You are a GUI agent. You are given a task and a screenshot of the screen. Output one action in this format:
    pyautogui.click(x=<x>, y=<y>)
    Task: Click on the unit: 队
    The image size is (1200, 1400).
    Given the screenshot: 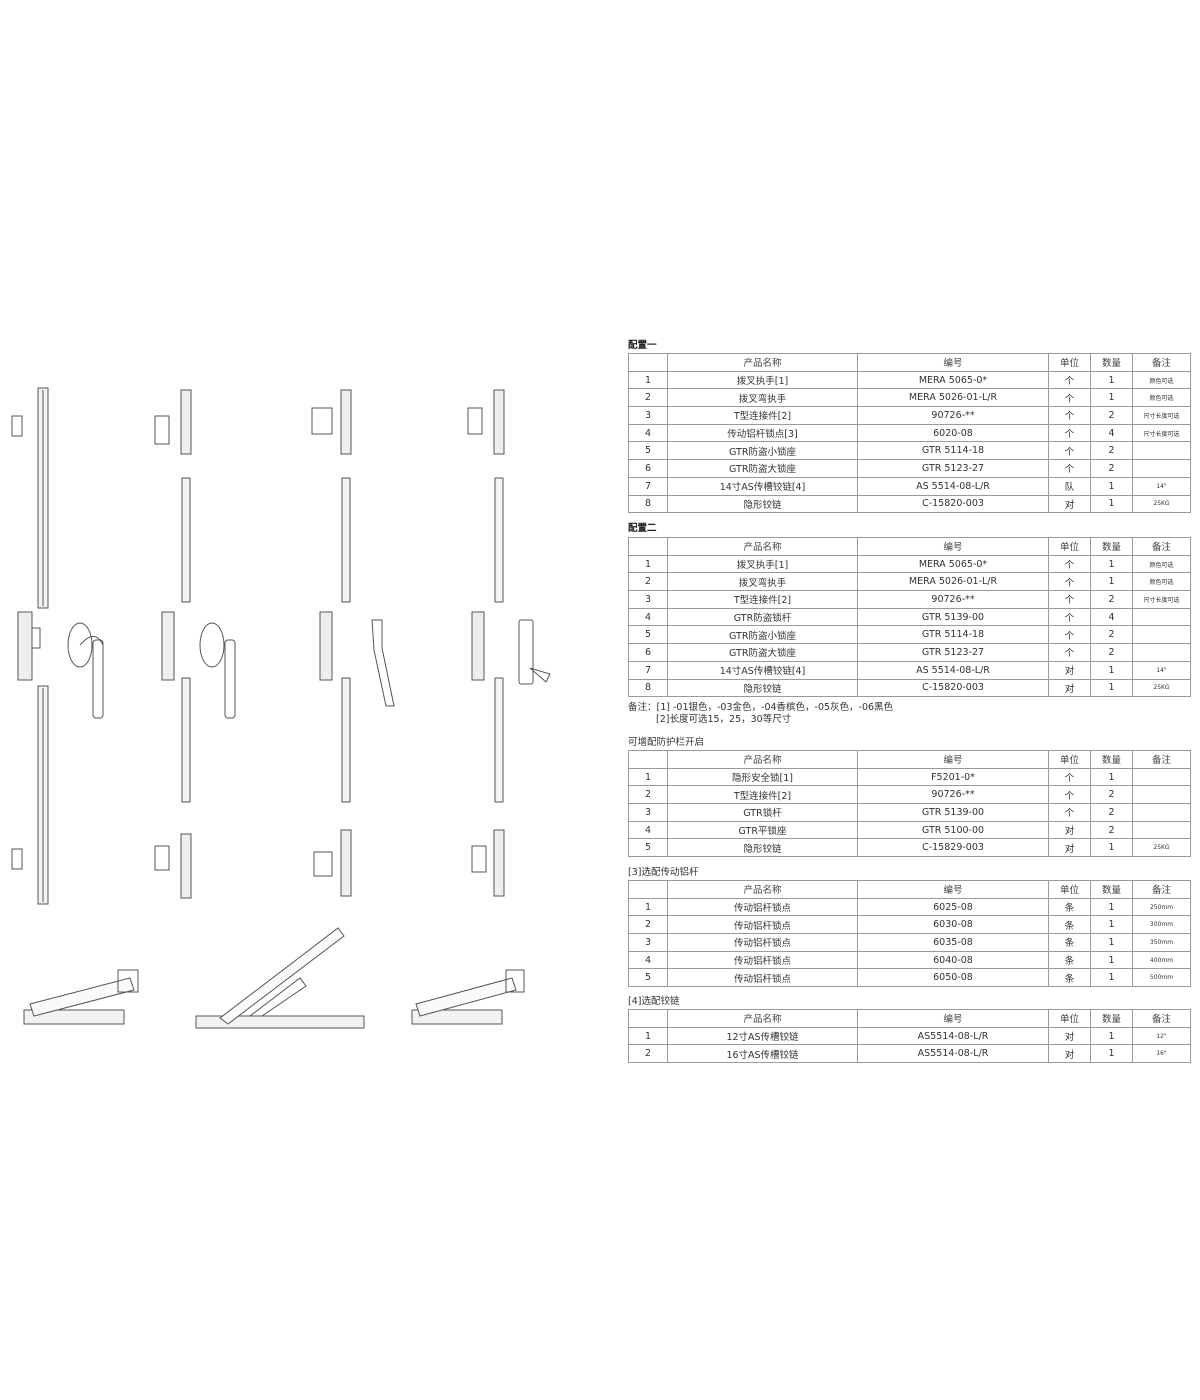 What is the action you would take?
    pyautogui.click(x=1069, y=486)
    